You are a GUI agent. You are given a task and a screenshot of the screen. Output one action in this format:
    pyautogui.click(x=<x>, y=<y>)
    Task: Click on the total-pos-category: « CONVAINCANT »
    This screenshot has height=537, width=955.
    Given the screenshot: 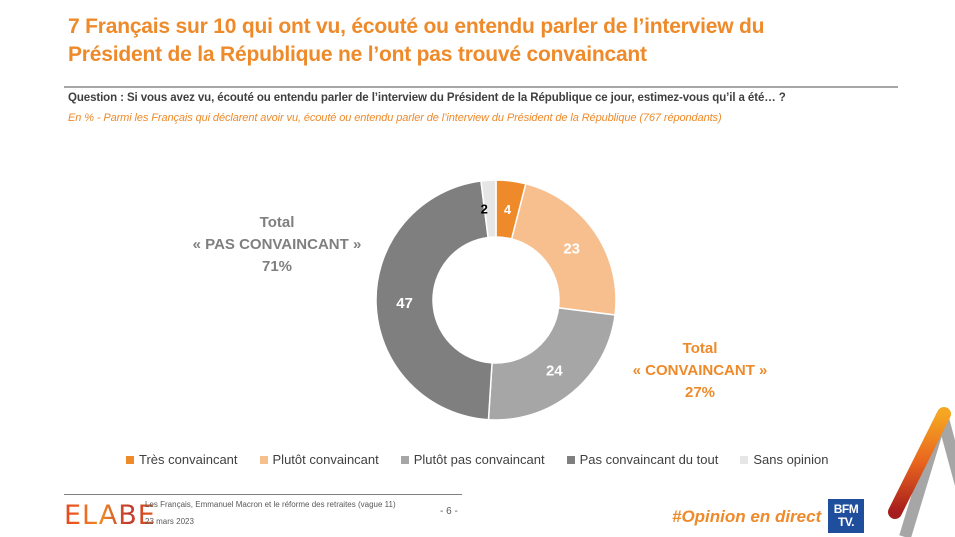 What is the action you would take?
    pyautogui.click(x=700, y=370)
    